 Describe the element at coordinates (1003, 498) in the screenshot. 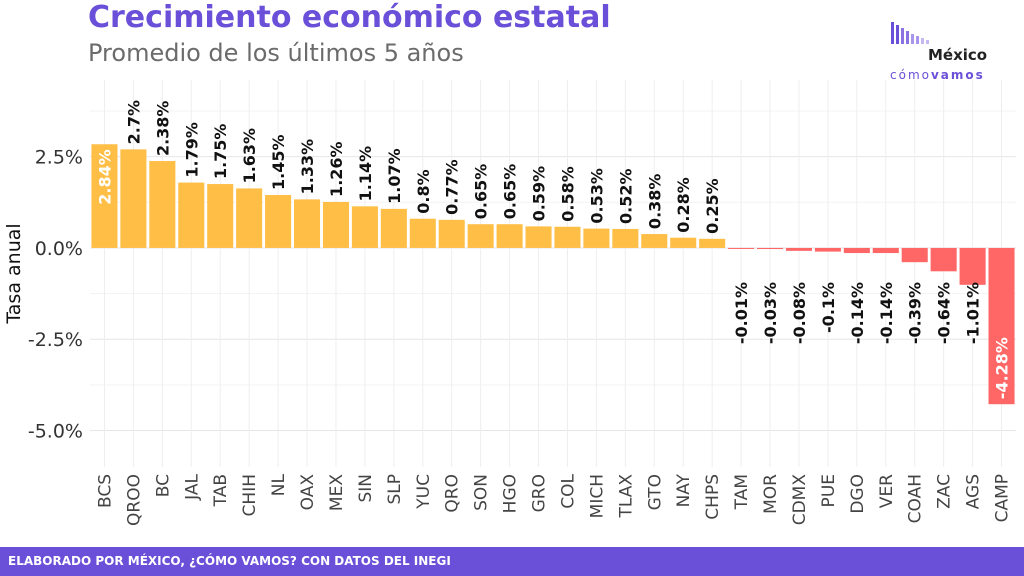

I see `x-tick-label: CAMP` at that location.